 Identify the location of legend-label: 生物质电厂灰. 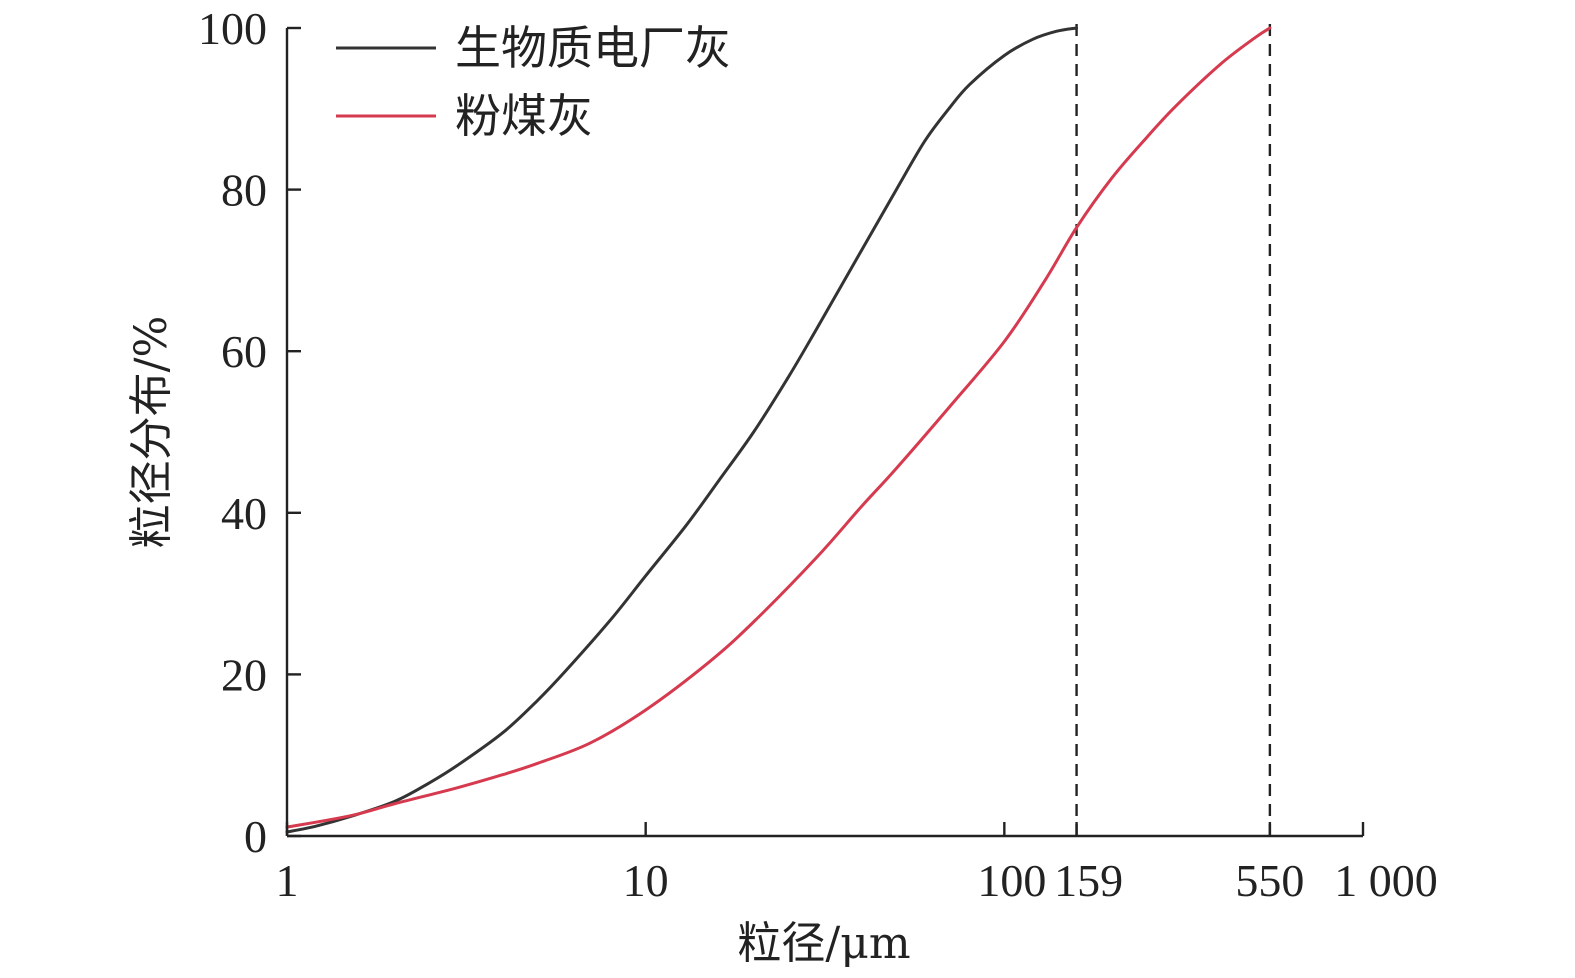
(593, 48).